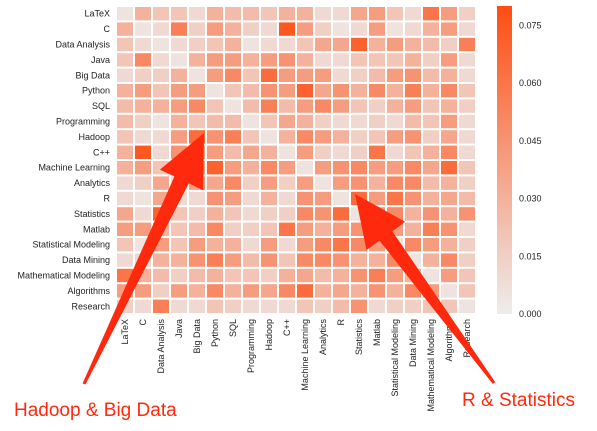  What do you see at coordinates (197, 336) in the screenshot?
I see `x-tick-label: Big Data` at bounding box center [197, 336].